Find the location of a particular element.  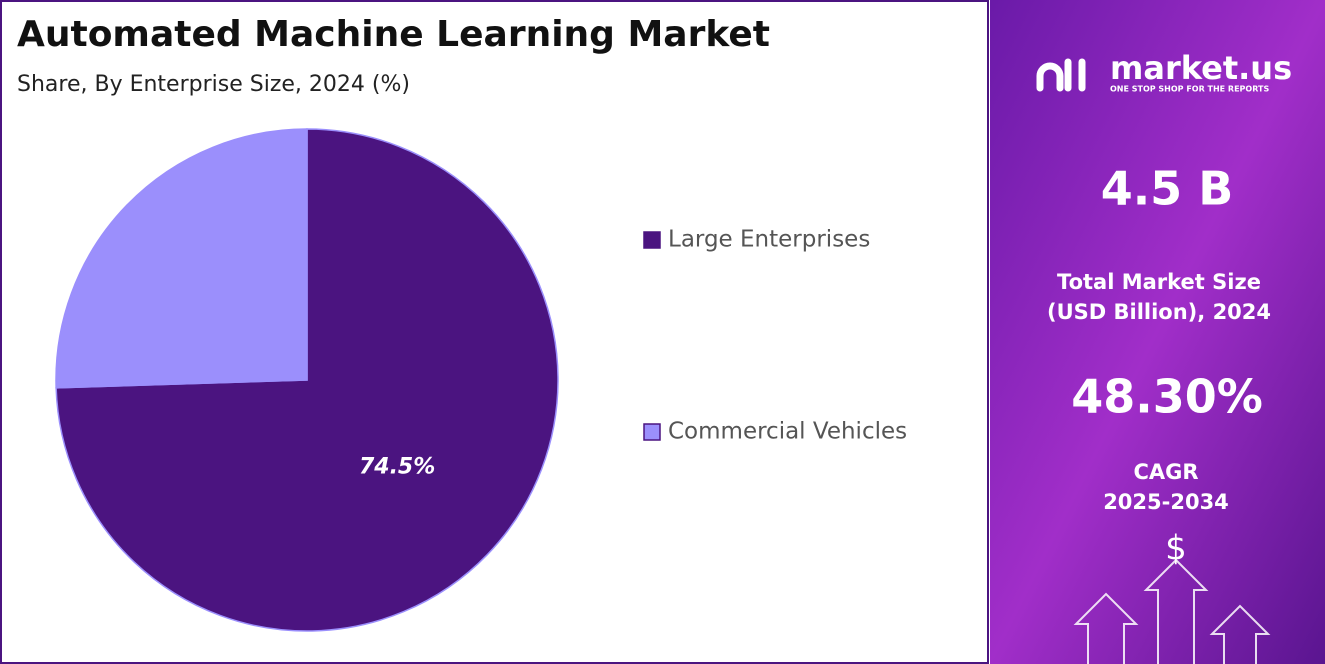

cagr-label: 2025-2034 is located at coordinates (1166, 502).